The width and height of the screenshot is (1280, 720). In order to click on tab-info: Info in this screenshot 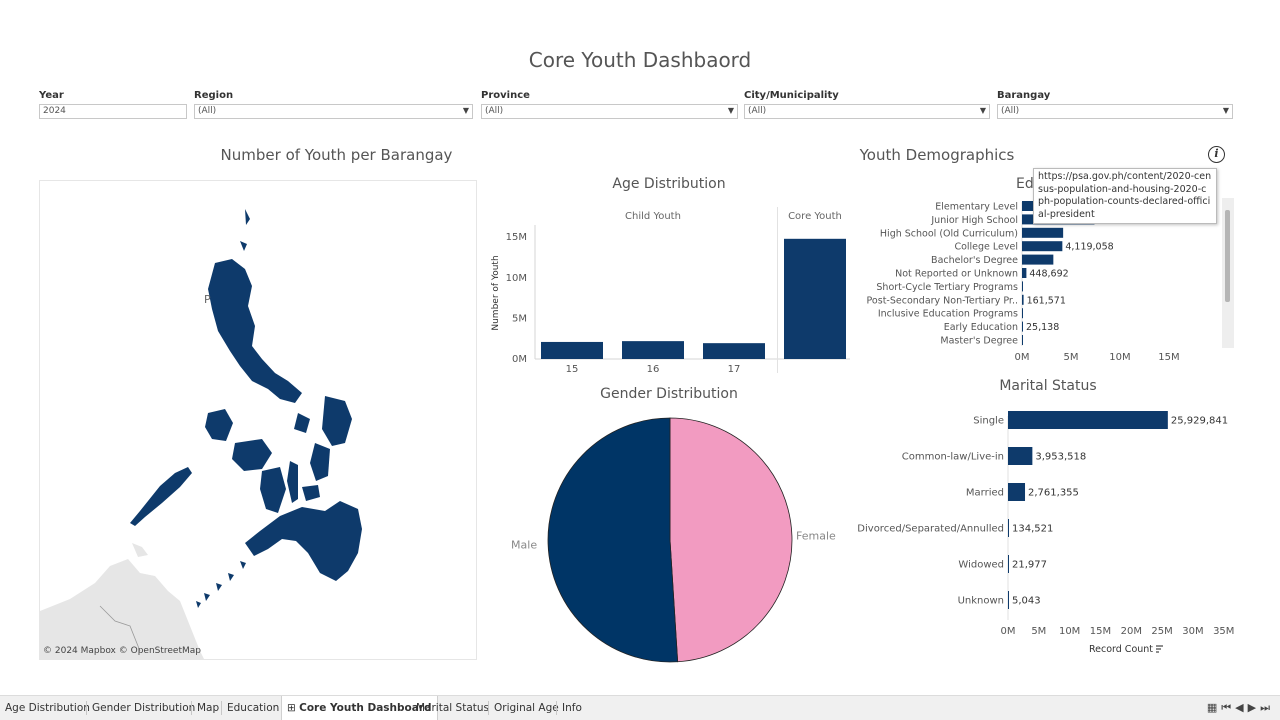, I will do `click(572, 708)`.